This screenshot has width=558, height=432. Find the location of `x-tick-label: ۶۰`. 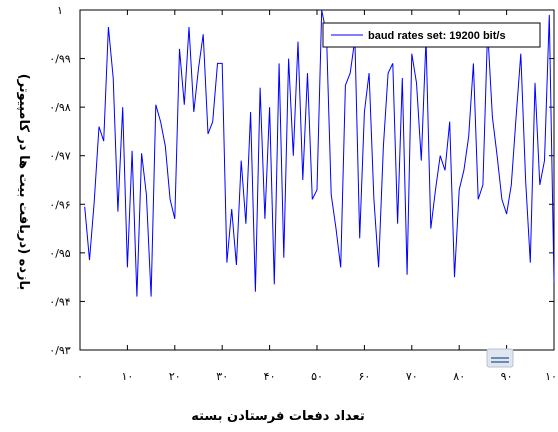

x-tick-label: ۶۰ is located at coordinates (364, 376).